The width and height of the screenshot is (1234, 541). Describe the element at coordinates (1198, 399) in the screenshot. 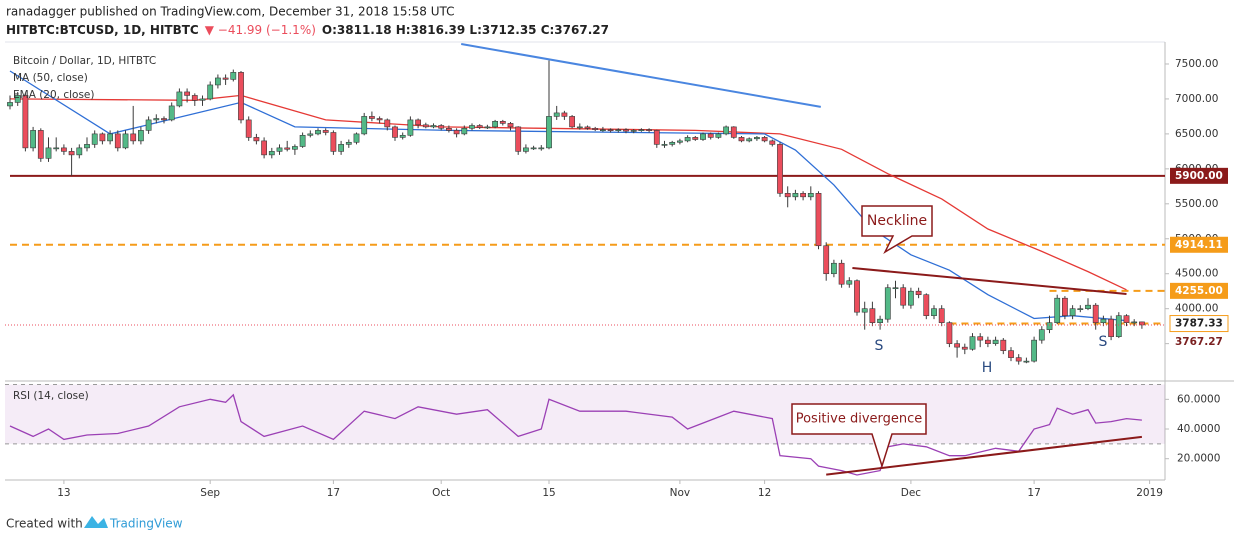

I see `y-tick-label: 60.0000` at that location.